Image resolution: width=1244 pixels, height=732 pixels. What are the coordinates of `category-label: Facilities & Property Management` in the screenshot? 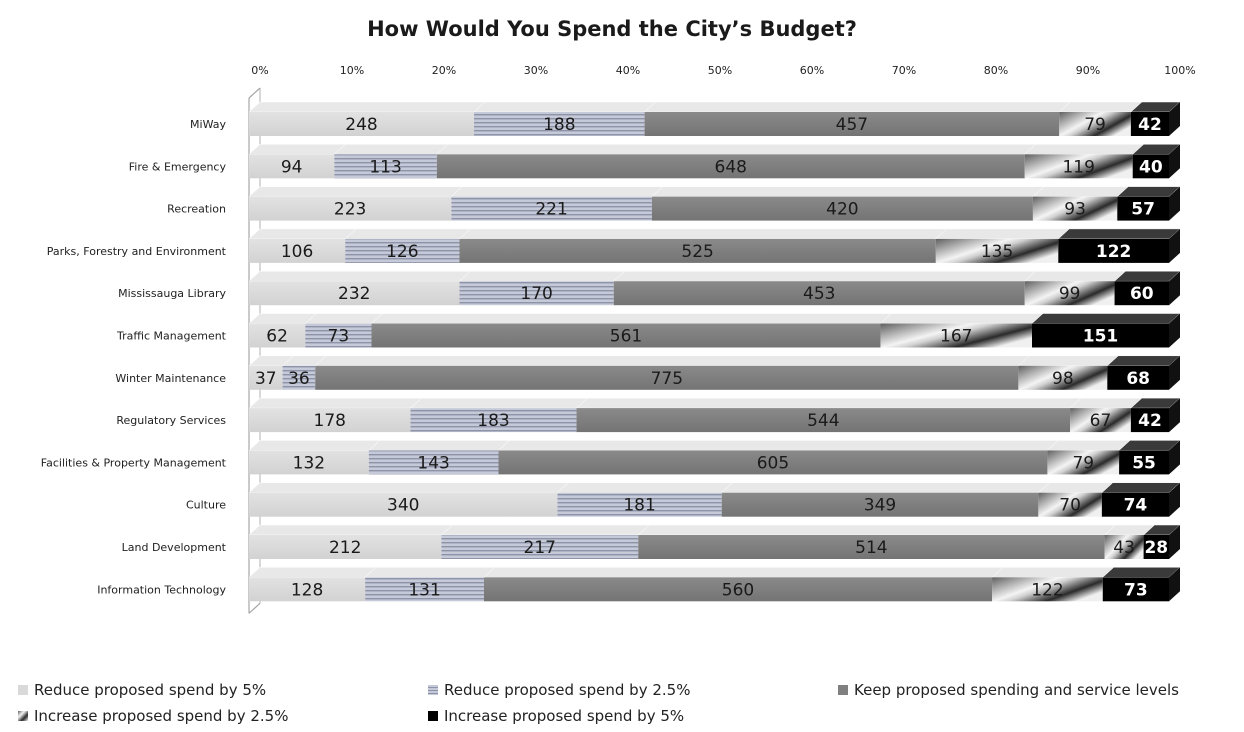 It's located at (134, 462).